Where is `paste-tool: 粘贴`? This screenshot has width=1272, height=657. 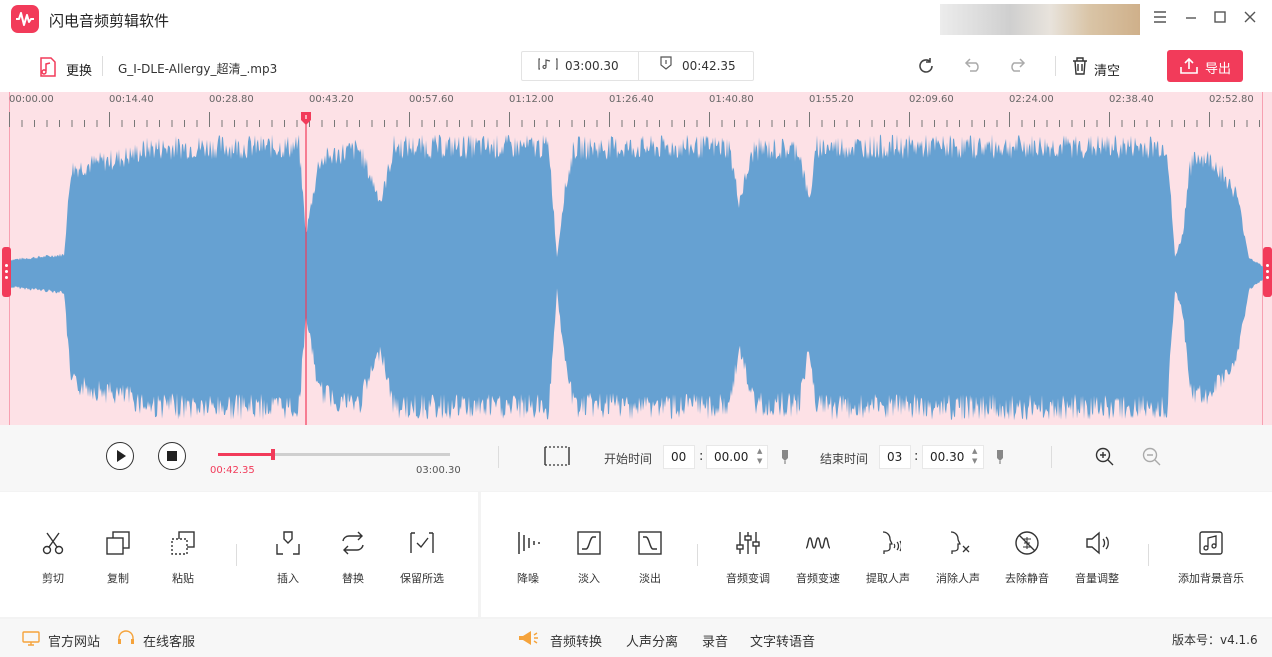 paste-tool: 粘贴 is located at coordinates (183, 552).